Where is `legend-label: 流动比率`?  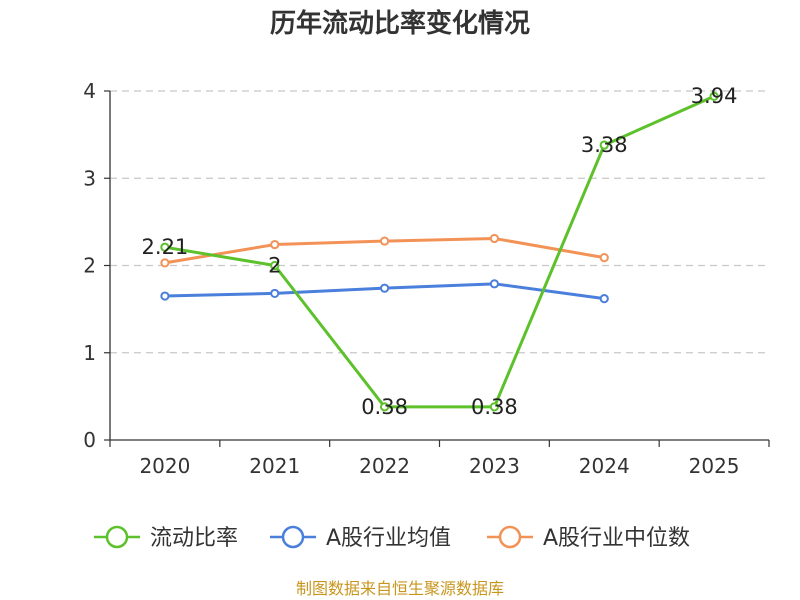
legend-label: 流动比率 is located at coordinates (194, 538).